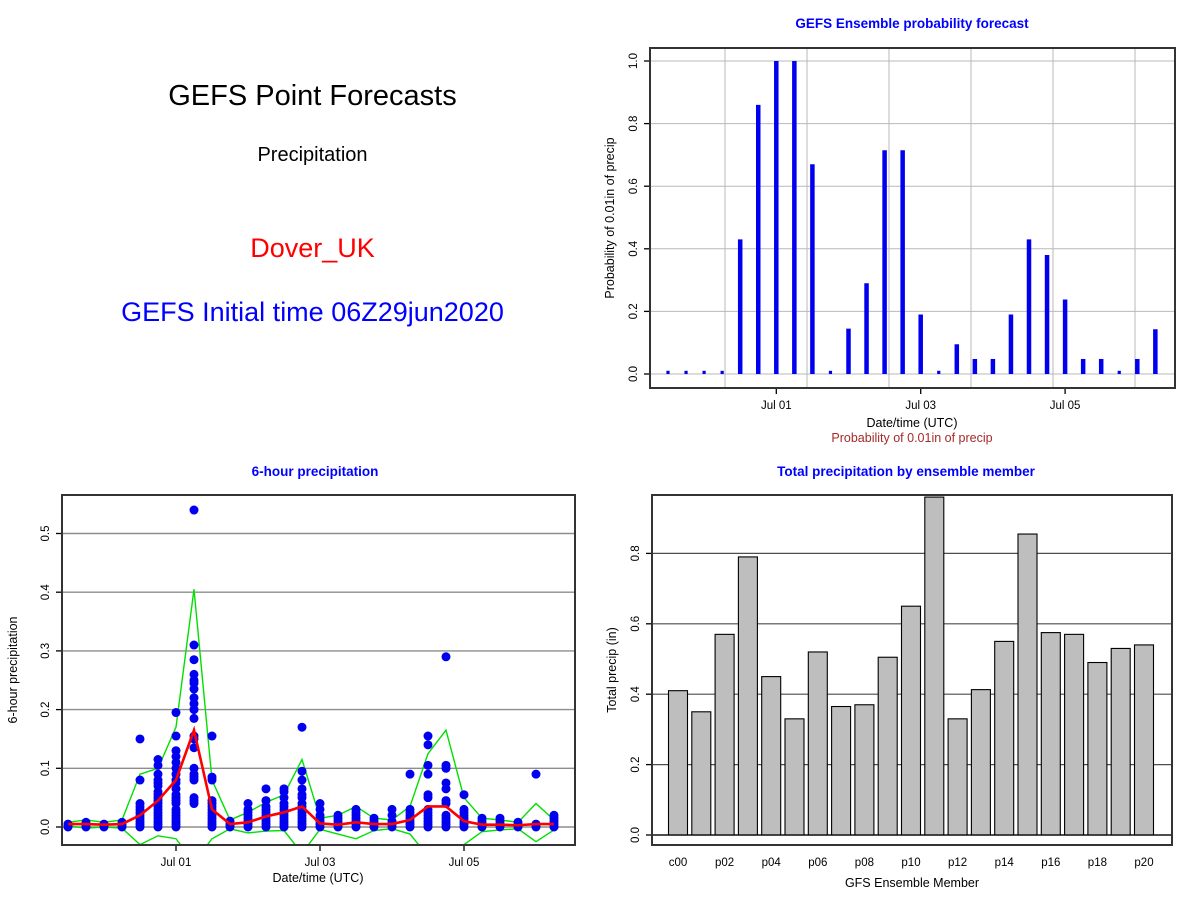 This screenshot has height=900, width=1200. I want to click on y-tick-label: 0.5, so click(46, 534).